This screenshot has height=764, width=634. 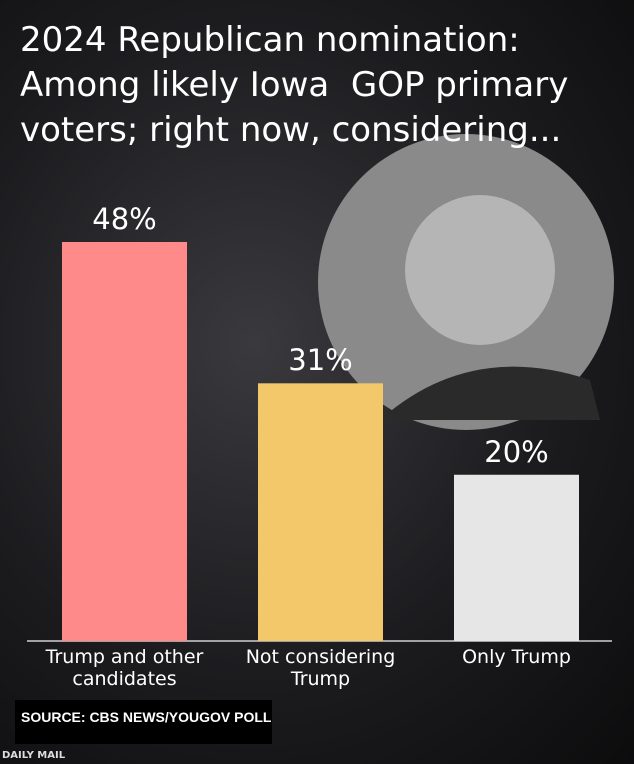 I want to click on x-tick-label: Only Trump, so click(x=516, y=657).